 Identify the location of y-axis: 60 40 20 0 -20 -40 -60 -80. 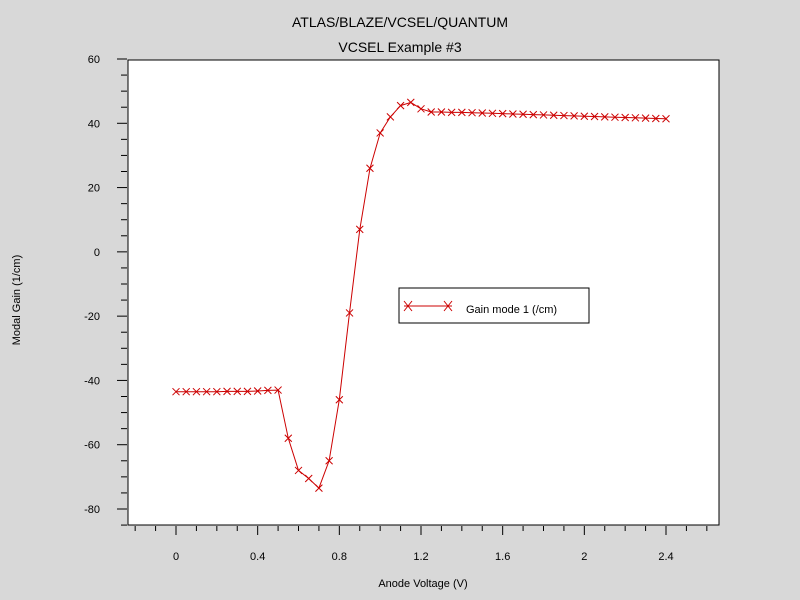
(105, 290).